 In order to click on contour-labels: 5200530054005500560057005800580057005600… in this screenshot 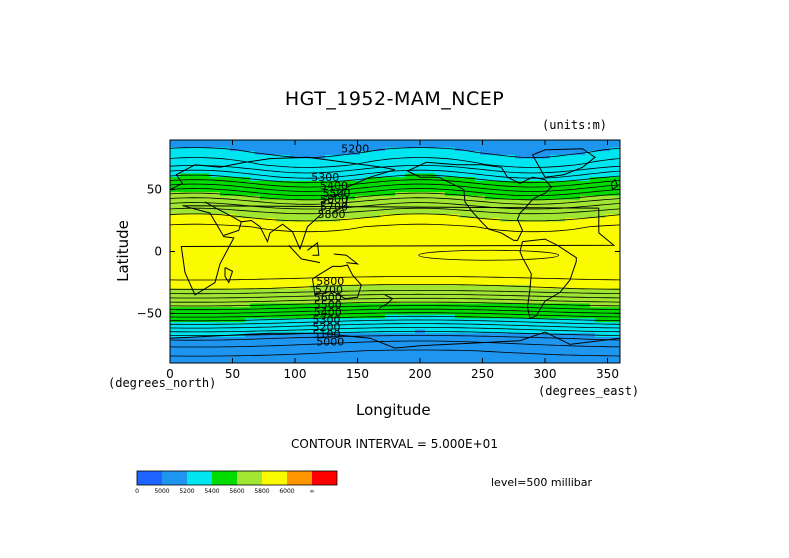, I will do `click(340, 245)`.